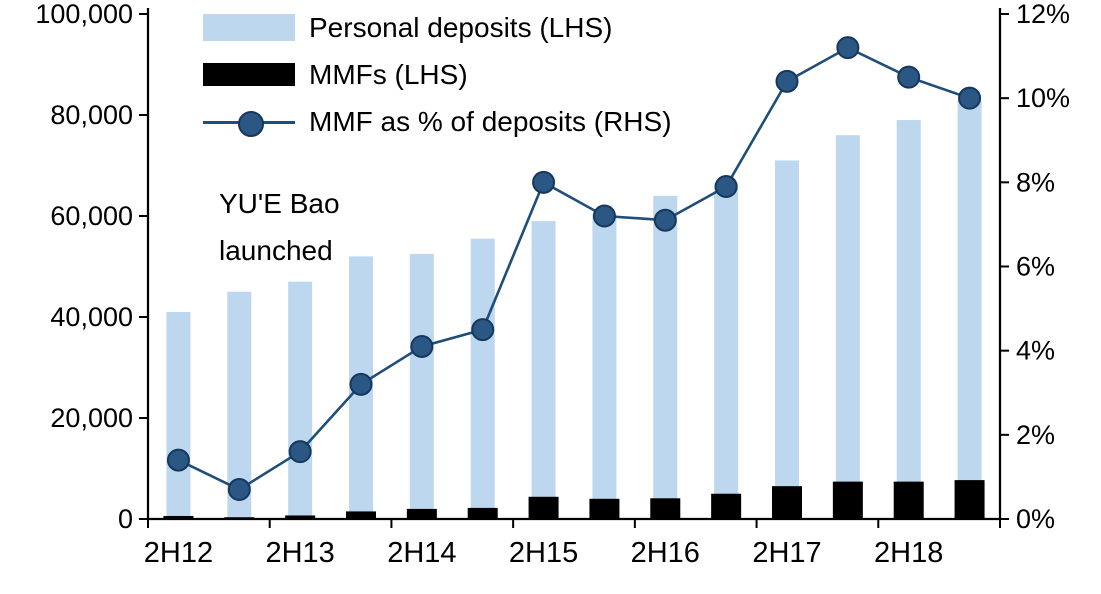 The image size is (1101, 594). Describe the element at coordinates (786, 553) in the screenshot. I see `svg-text: 2H17` at that location.